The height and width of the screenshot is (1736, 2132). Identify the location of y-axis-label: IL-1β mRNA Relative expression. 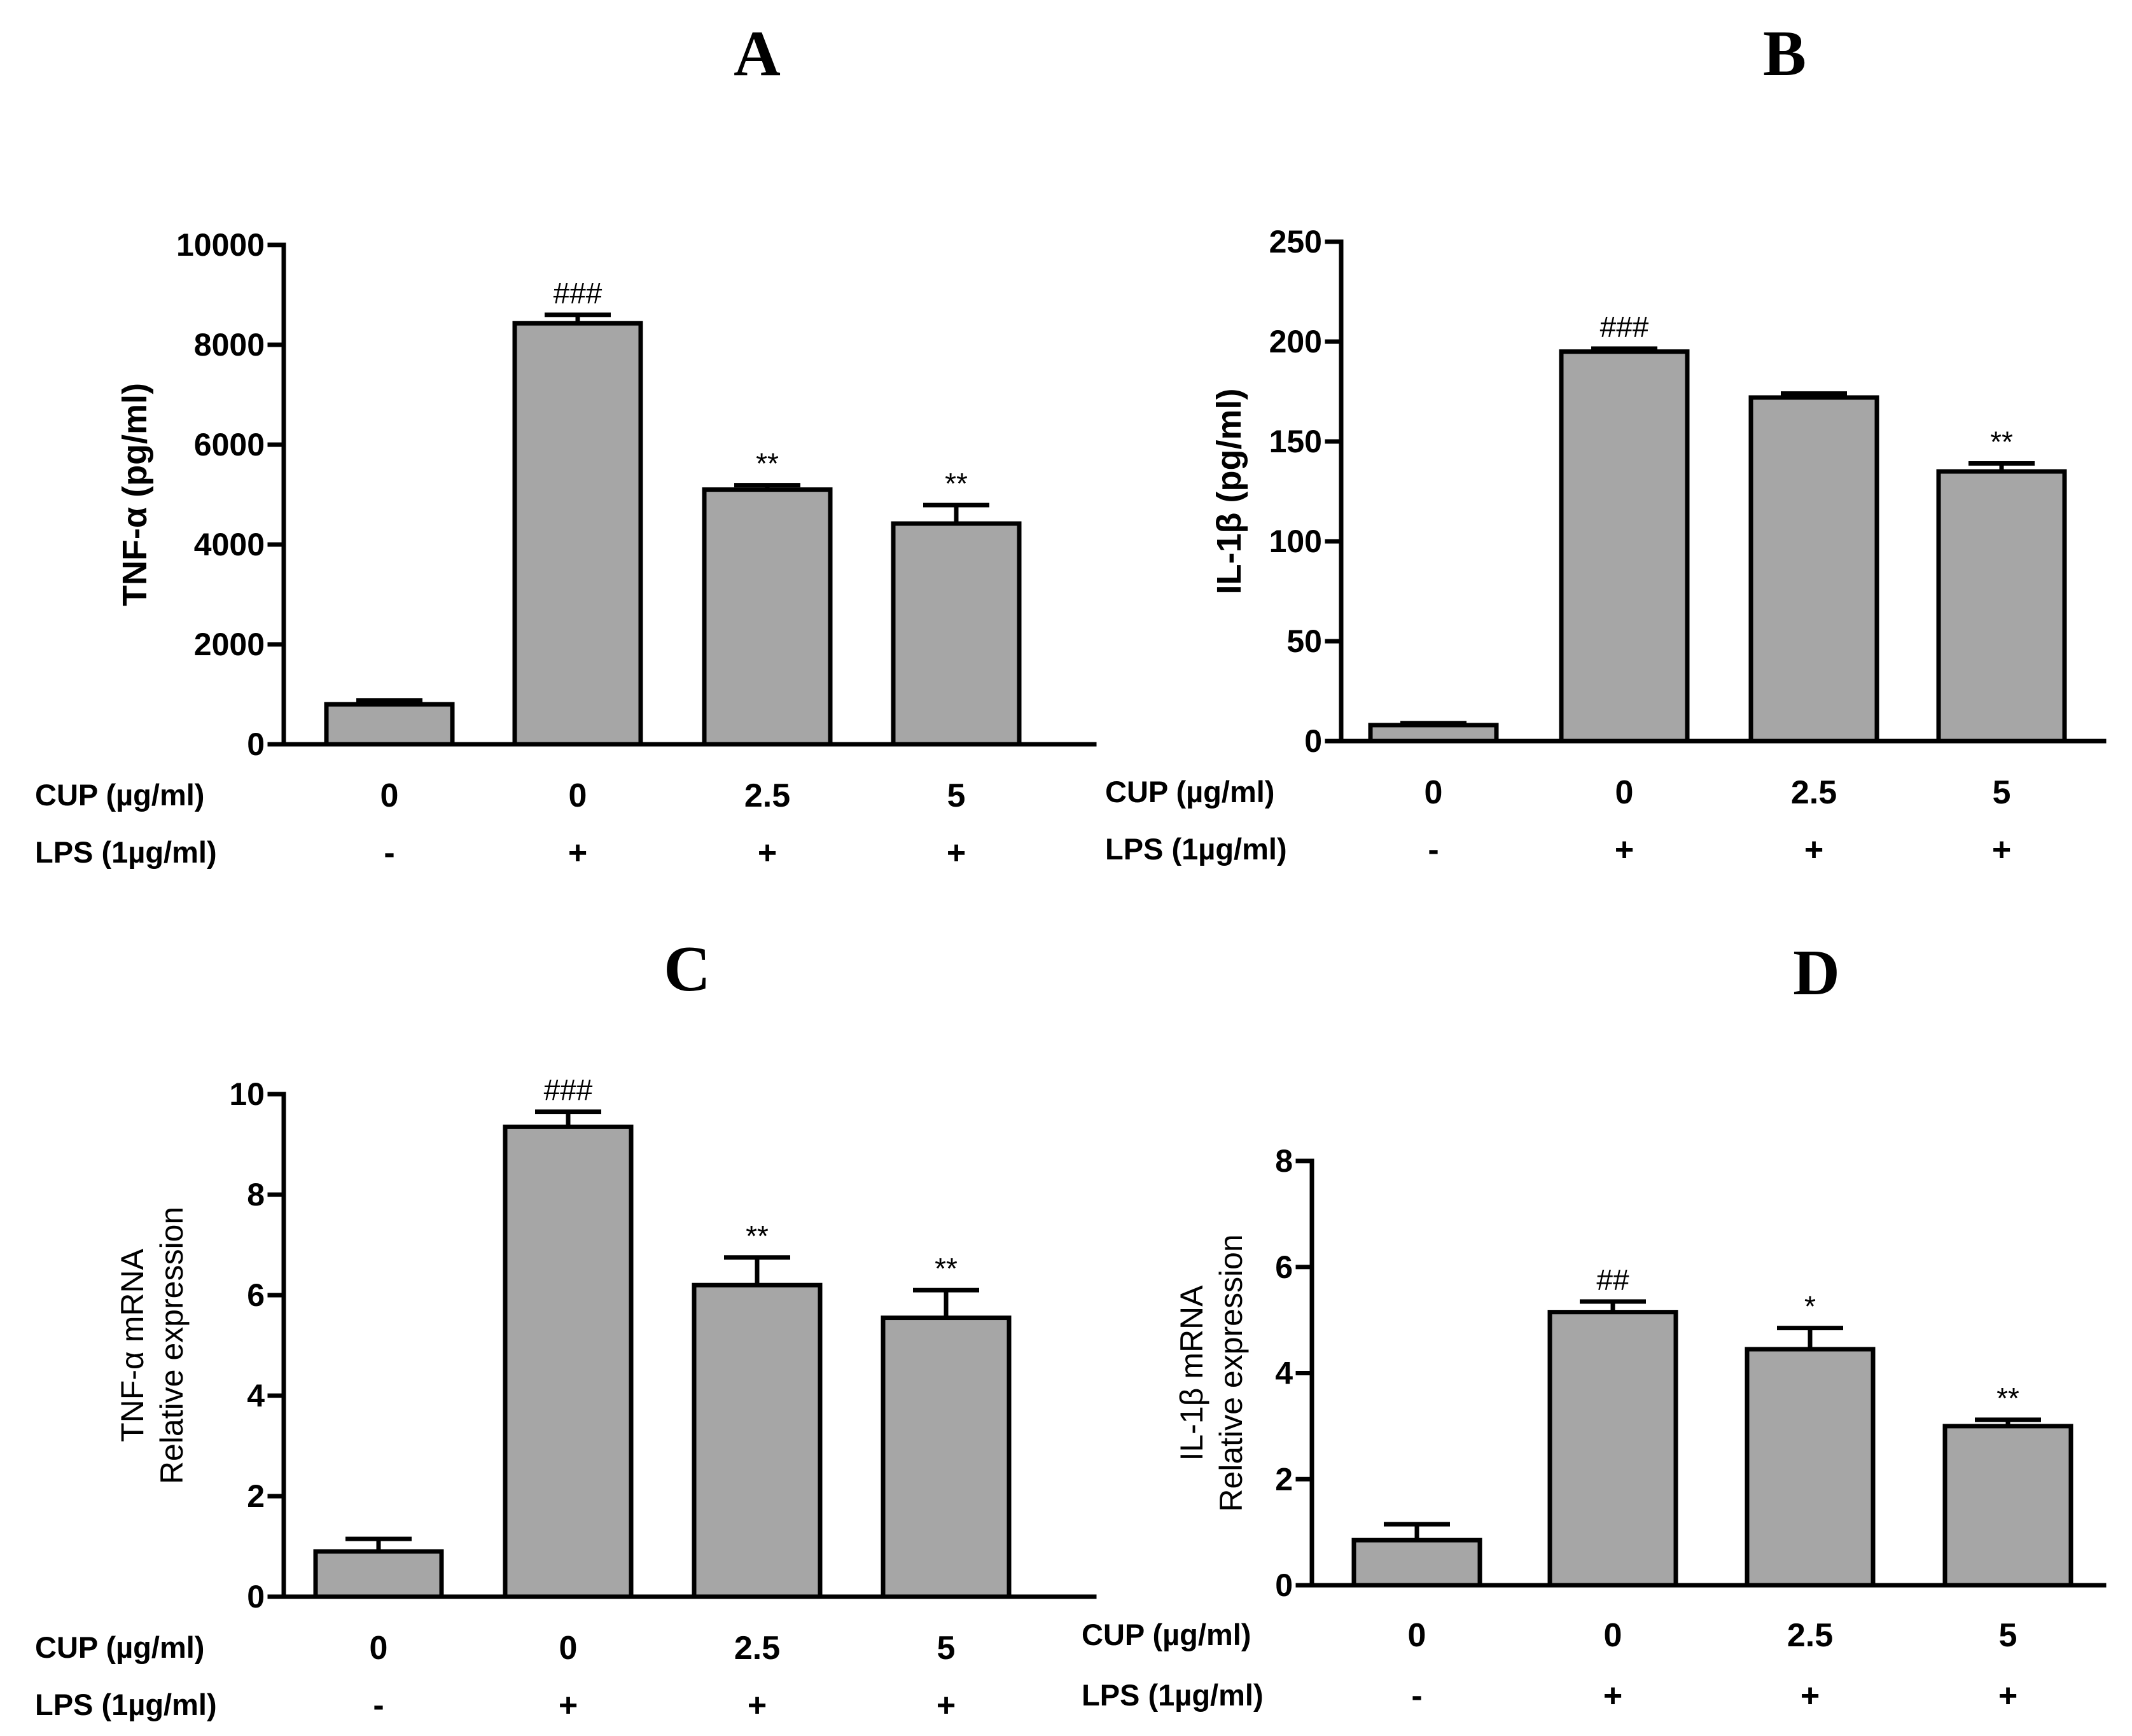
(1212, 1372).